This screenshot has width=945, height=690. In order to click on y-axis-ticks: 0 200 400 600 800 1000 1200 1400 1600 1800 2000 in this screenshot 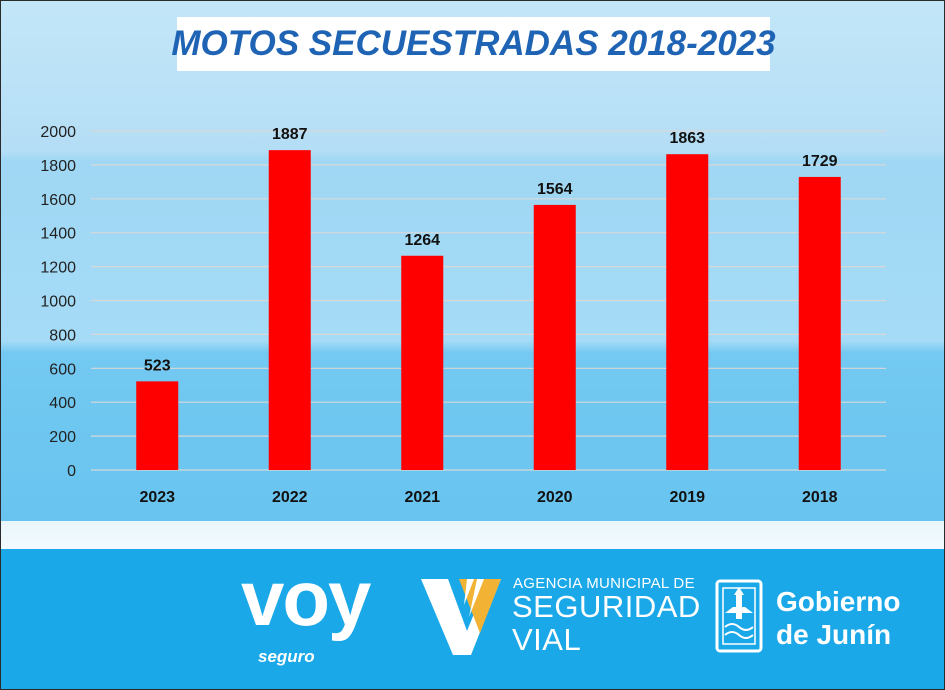, I will do `click(58, 302)`.